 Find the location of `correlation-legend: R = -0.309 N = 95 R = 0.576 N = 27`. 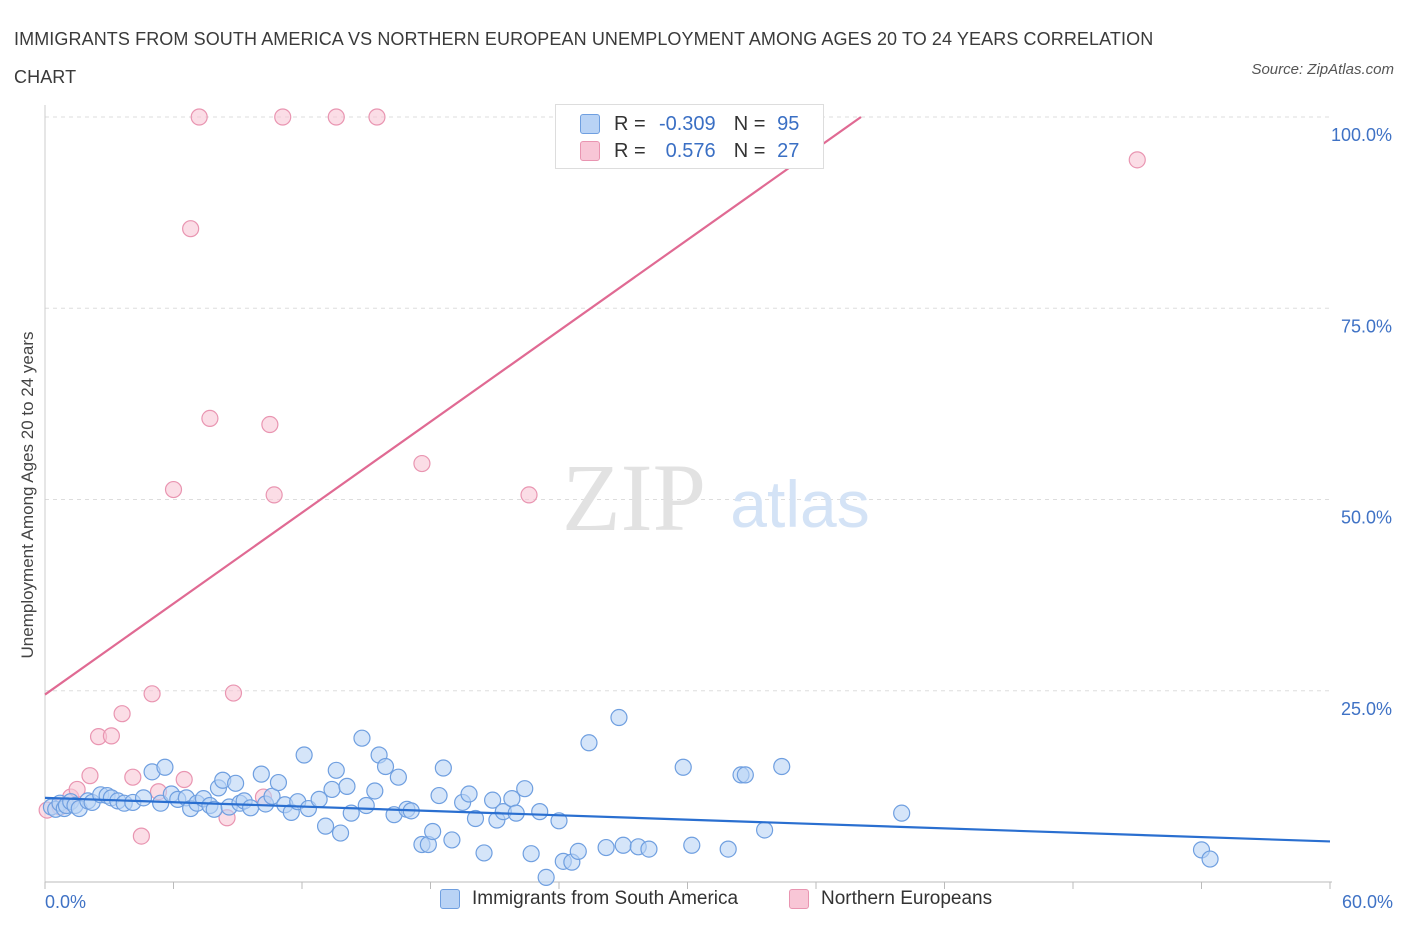

correlation-legend: R = -0.309 N = 95 R = 0.576 N = 27 is located at coordinates (689, 136).